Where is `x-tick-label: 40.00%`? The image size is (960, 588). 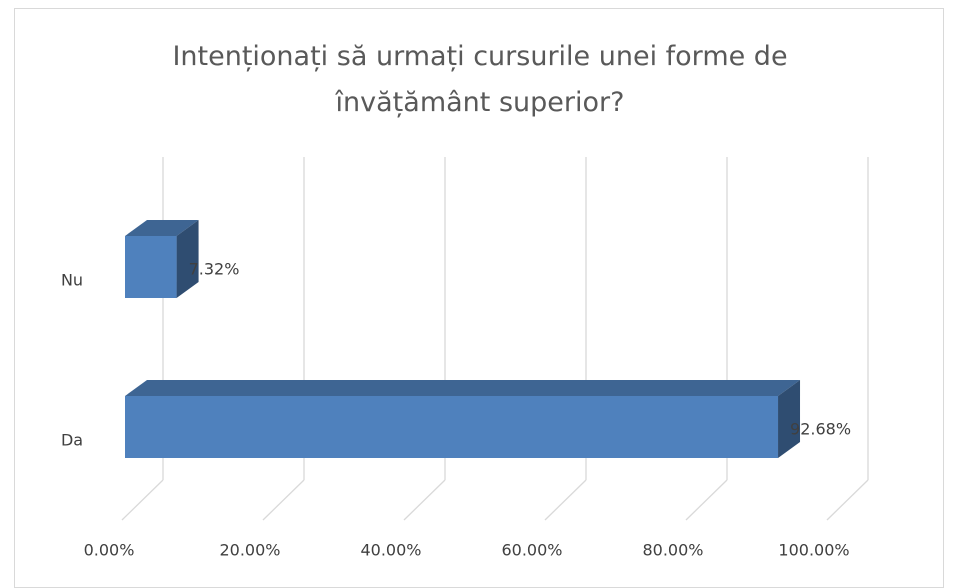 x-tick-label: 40.00% is located at coordinates (390, 550).